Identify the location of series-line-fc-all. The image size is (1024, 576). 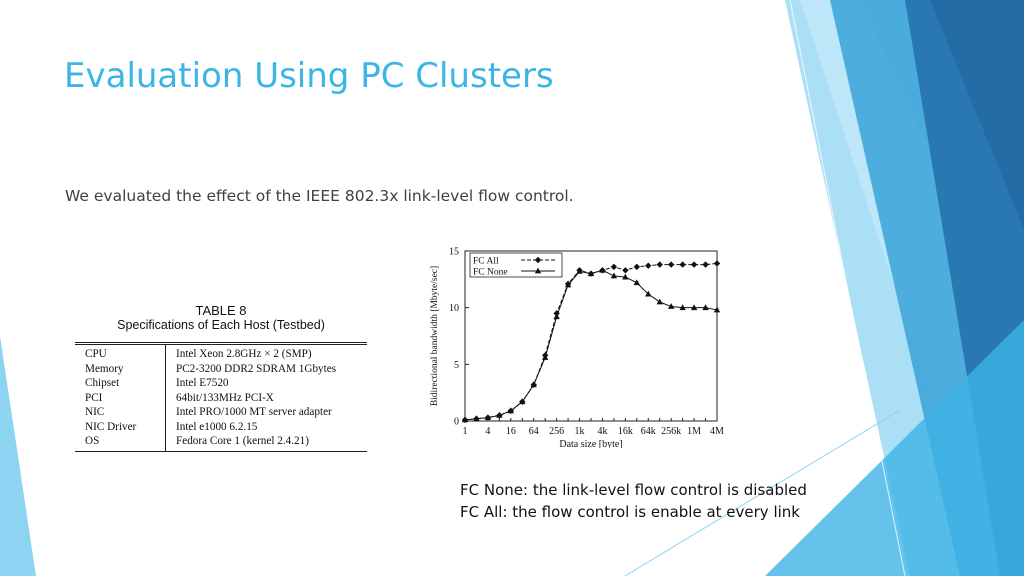
(591, 341).